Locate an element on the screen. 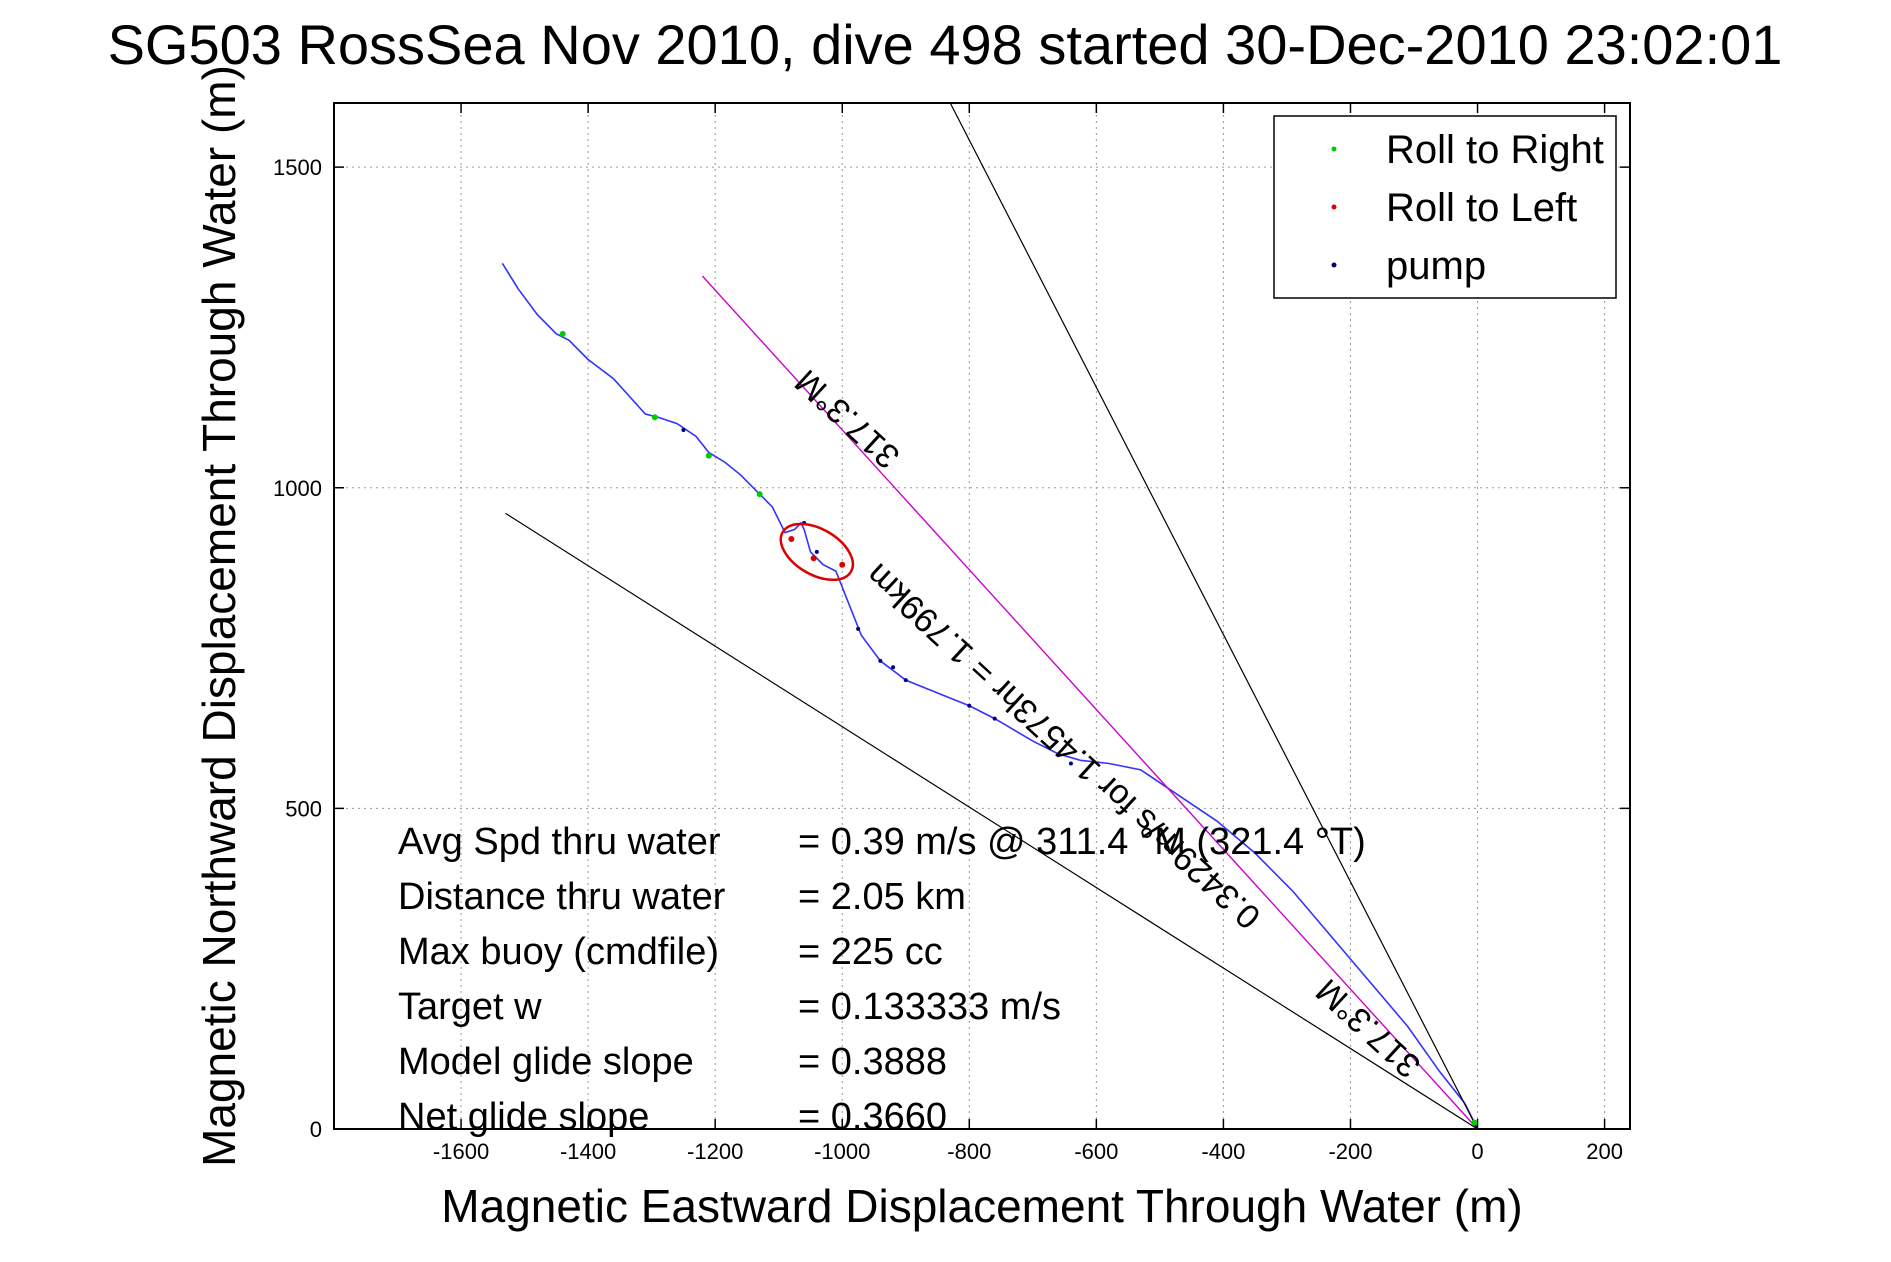 The width and height of the screenshot is (1891, 1262). stat-label: Avg Spd thru water is located at coordinates (559, 842).